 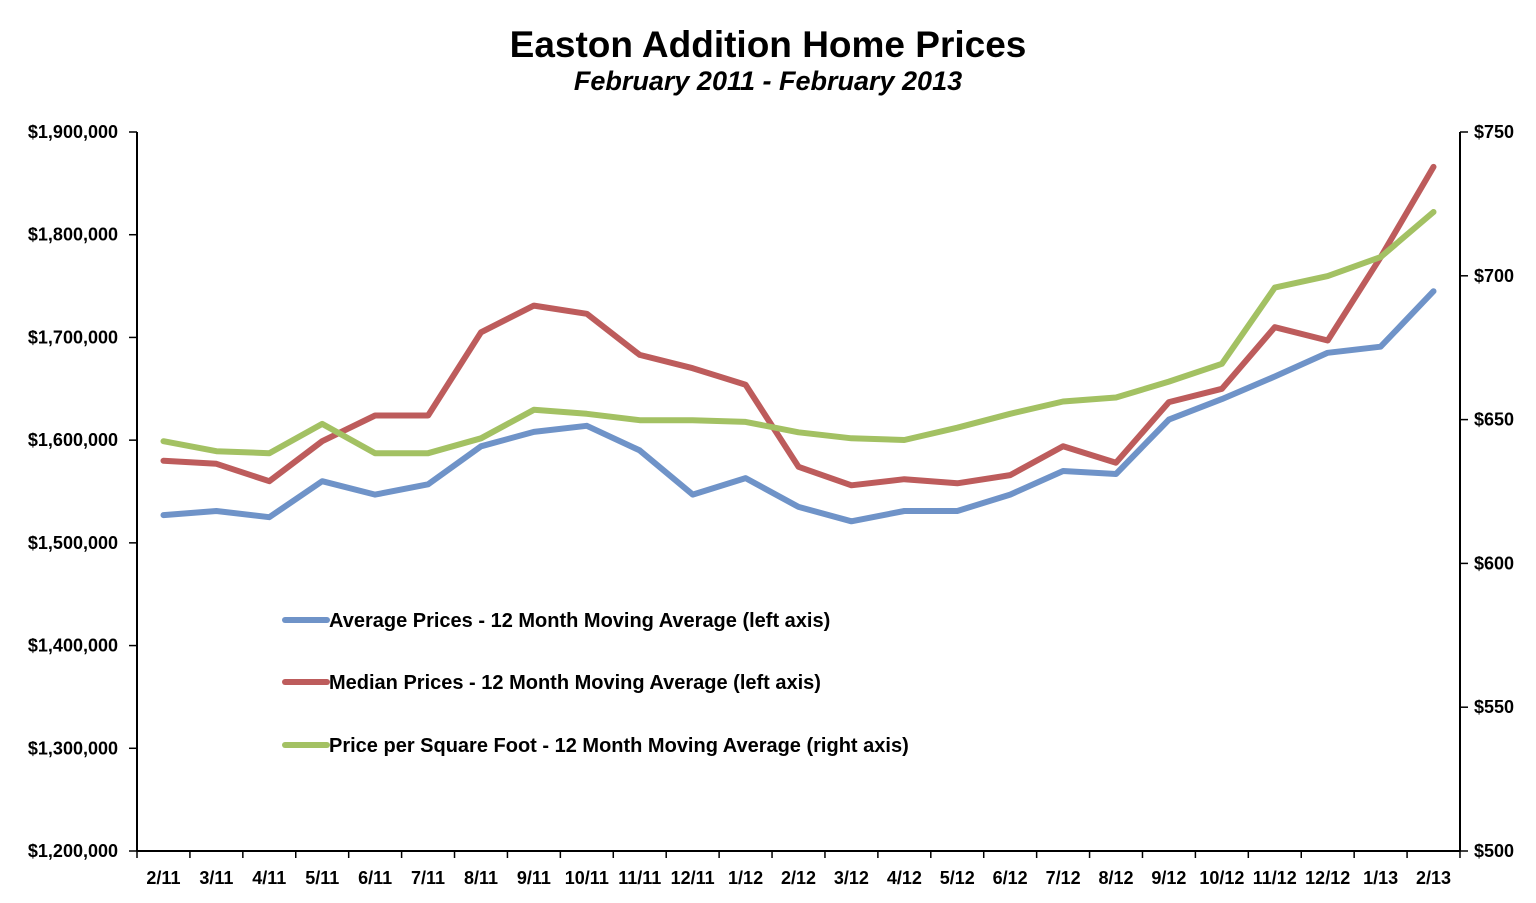 What do you see at coordinates (957, 878) in the screenshot?
I see `x-tick-label: 5/12` at bounding box center [957, 878].